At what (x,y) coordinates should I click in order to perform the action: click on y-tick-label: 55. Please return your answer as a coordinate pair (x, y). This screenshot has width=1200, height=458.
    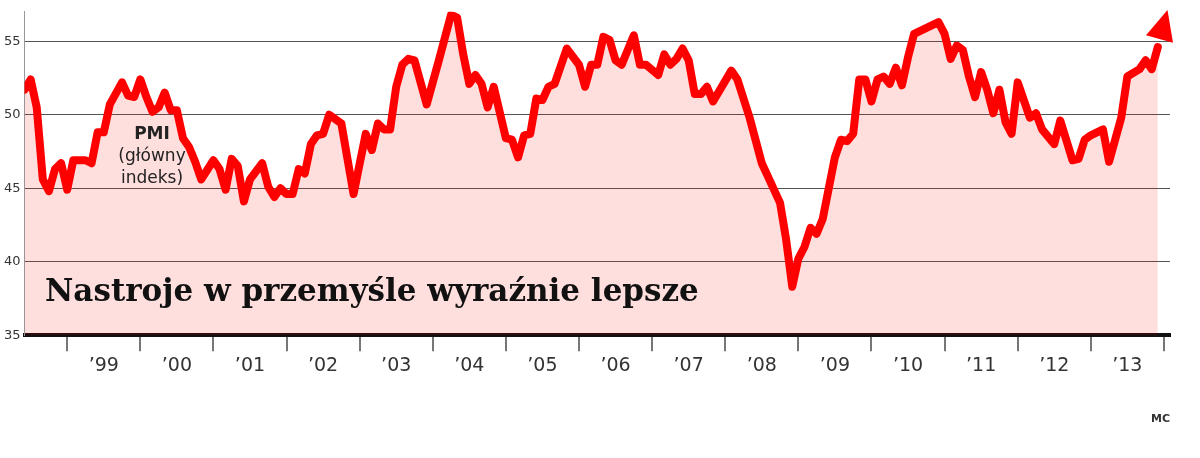
    Looking at the image, I should click on (12, 40).